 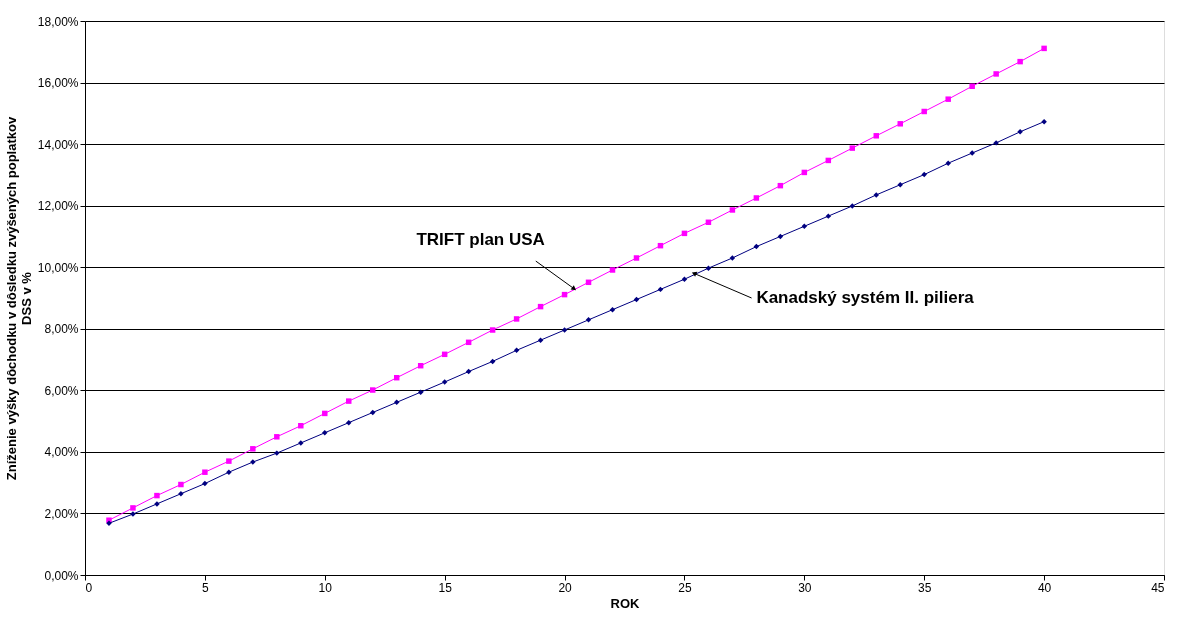 What do you see at coordinates (805, 587) in the screenshot?
I see `x-tick-label: 30` at bounding box center [805, 587].